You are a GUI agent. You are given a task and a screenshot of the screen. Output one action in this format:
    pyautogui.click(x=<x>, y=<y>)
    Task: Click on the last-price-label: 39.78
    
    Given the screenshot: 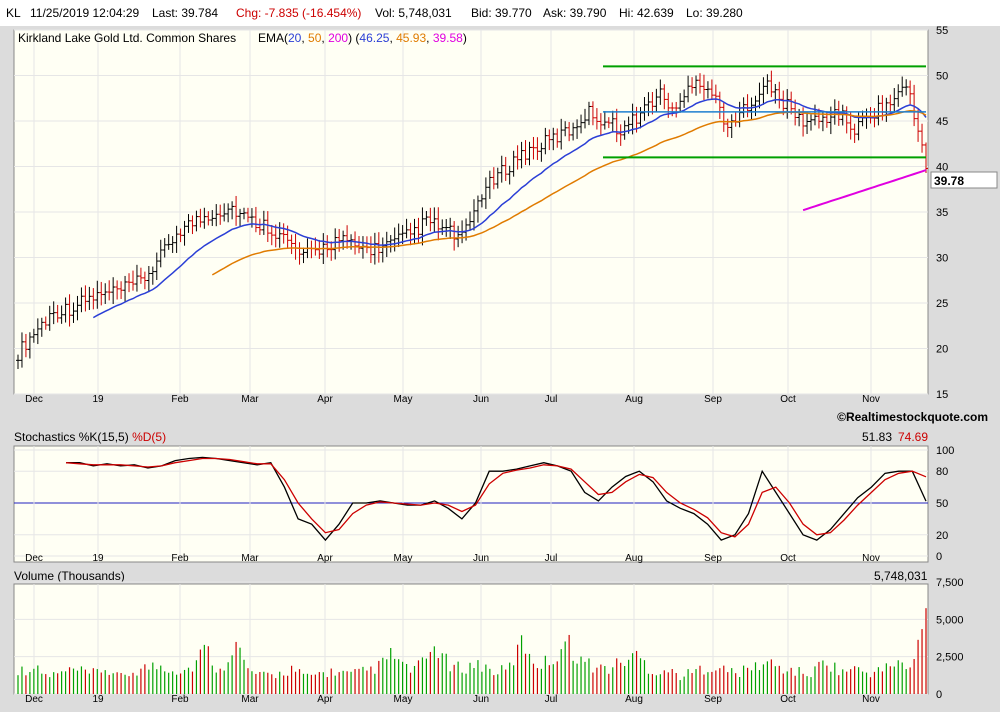 What is the action you would take?
    pyautogui.click(x=949, y=181)
    